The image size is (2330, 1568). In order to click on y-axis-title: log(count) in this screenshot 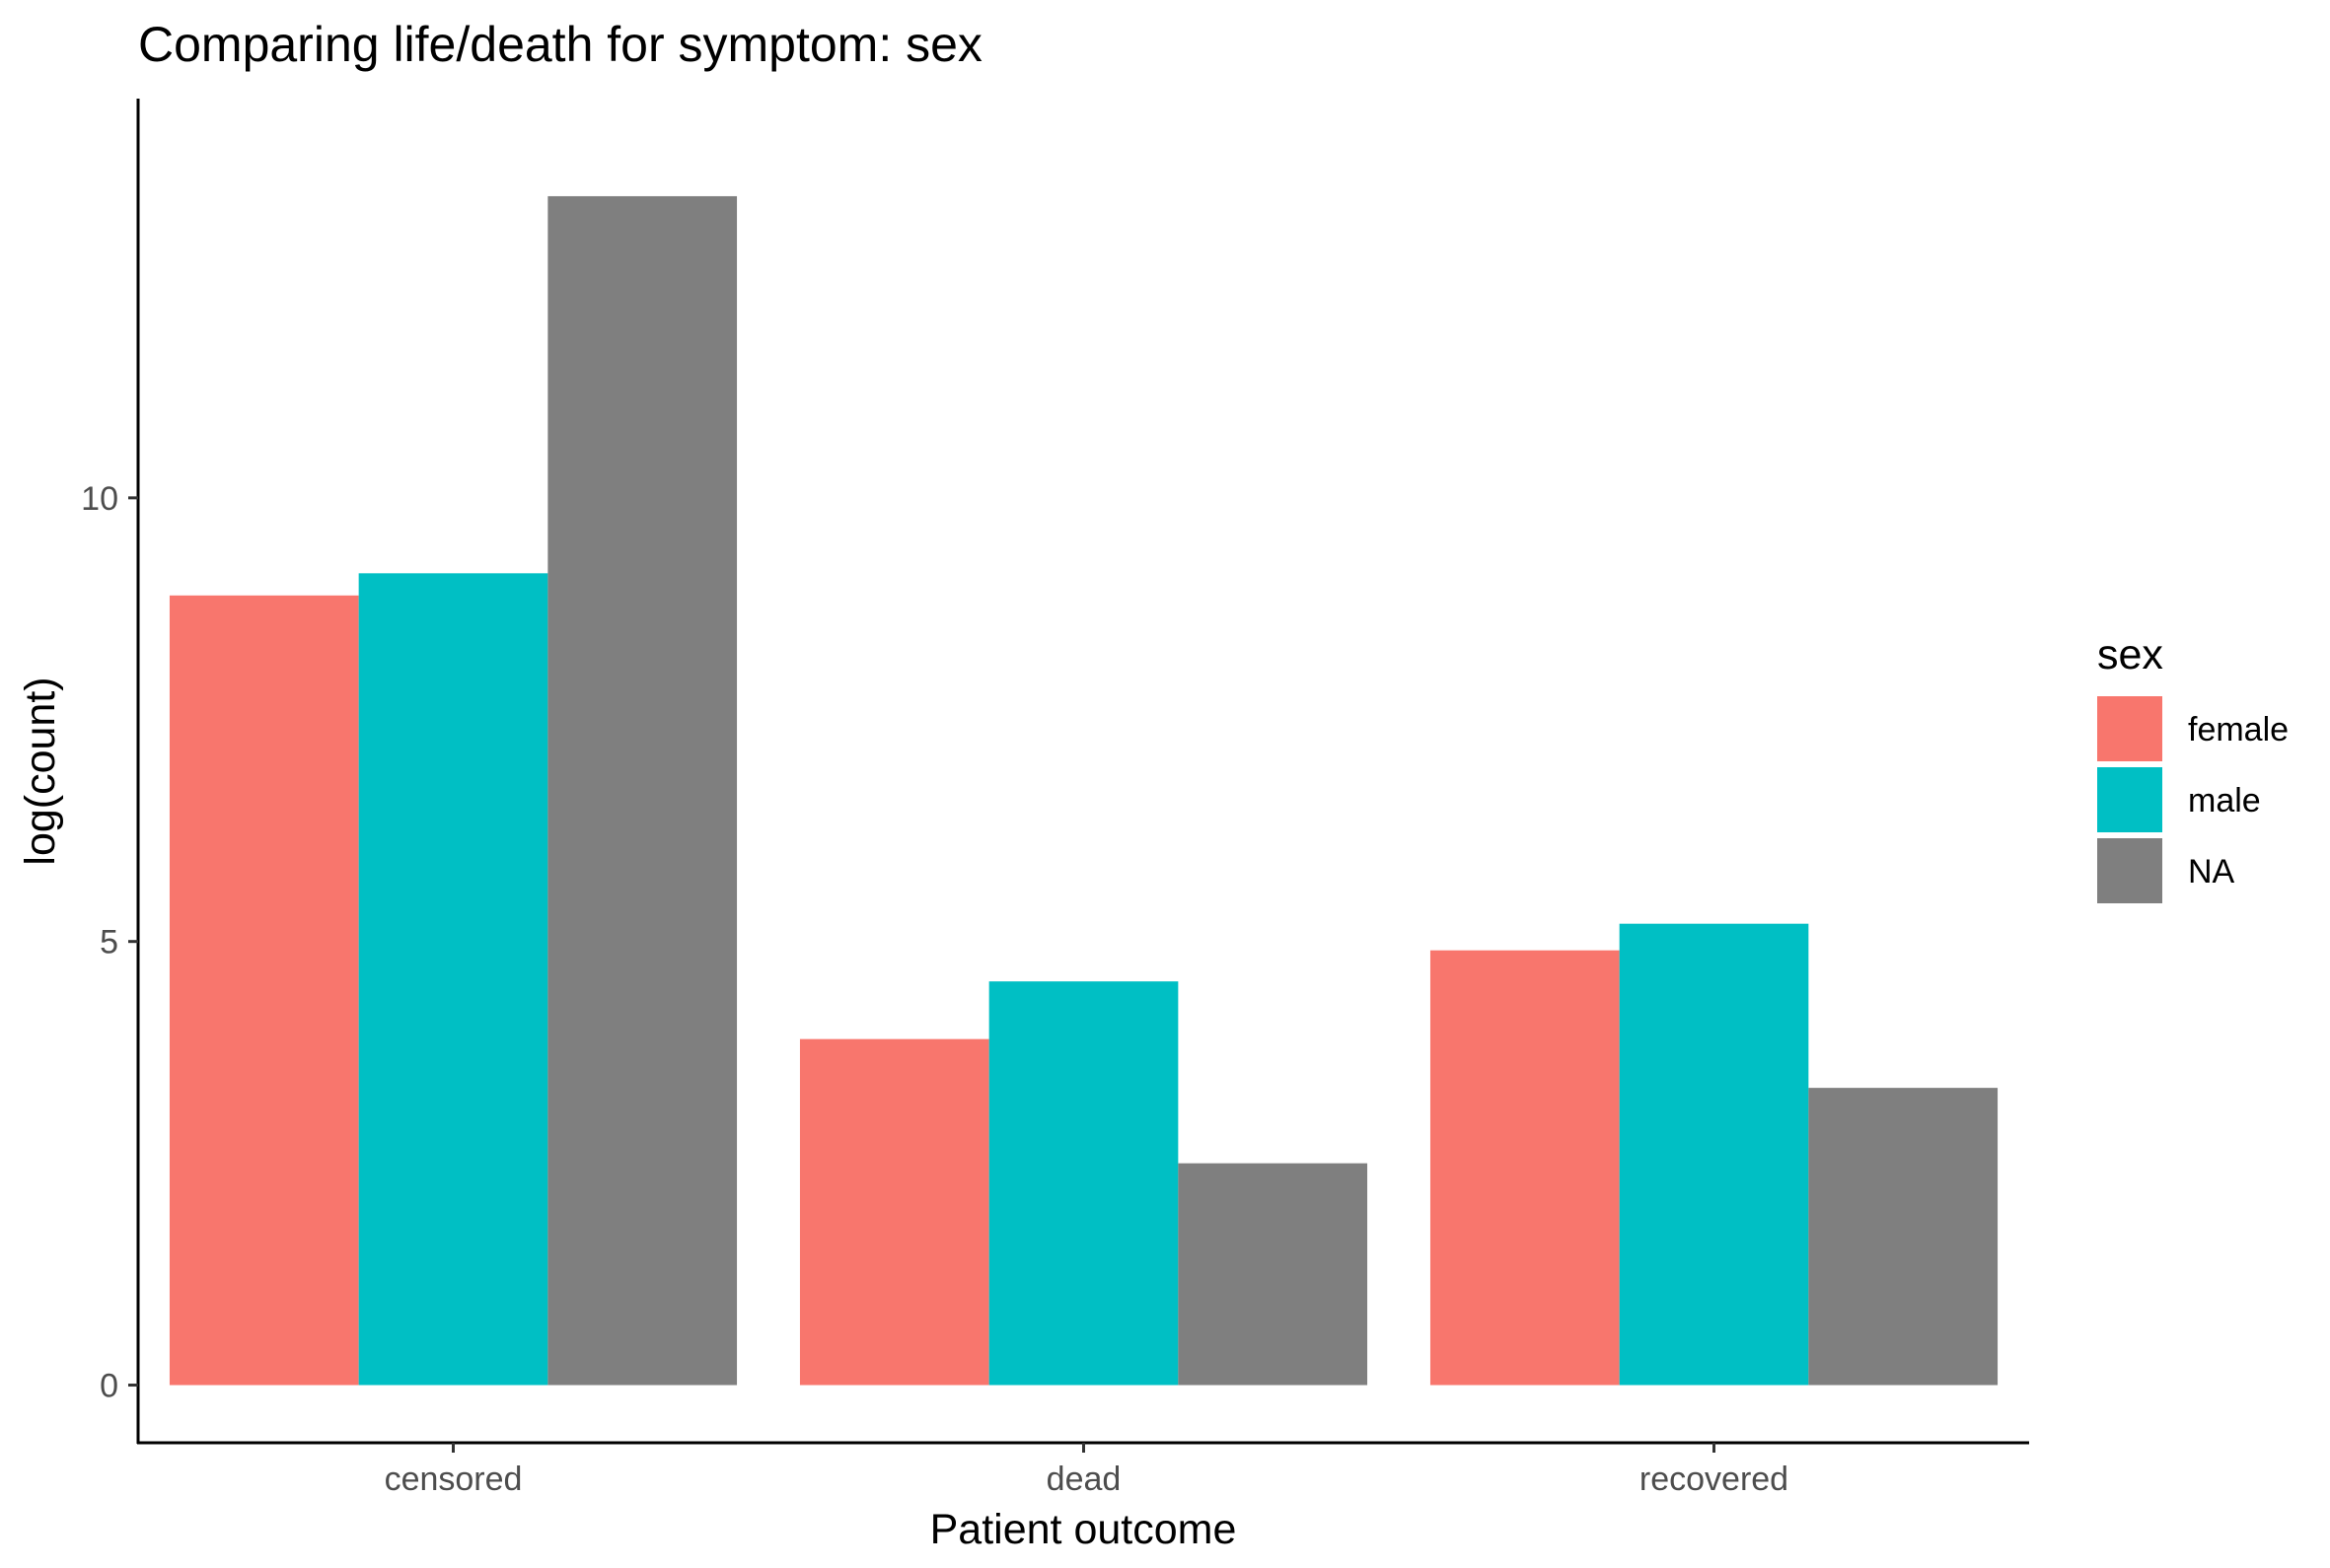, I will do `click(41, 771)`.